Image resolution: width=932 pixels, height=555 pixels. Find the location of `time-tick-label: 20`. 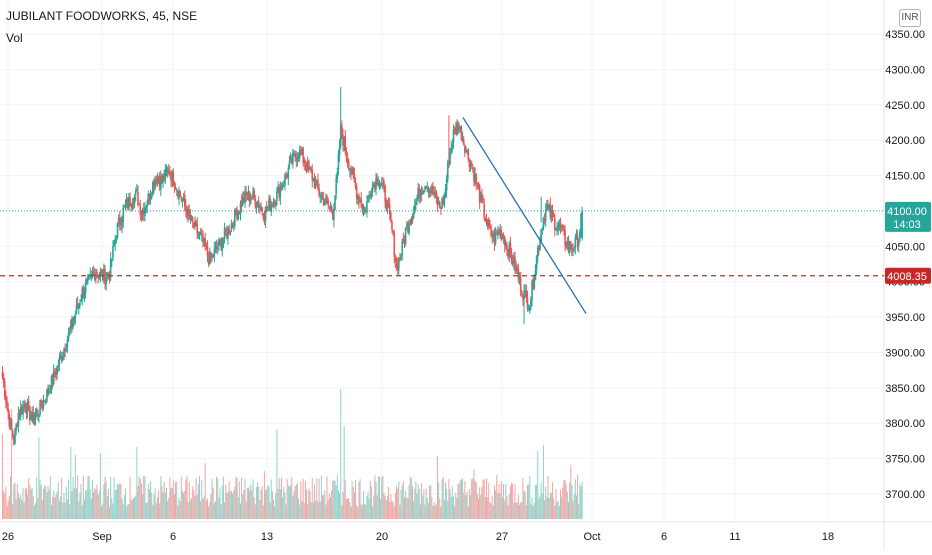

time-tick-label: 20 is located at coordinates (382, 537).